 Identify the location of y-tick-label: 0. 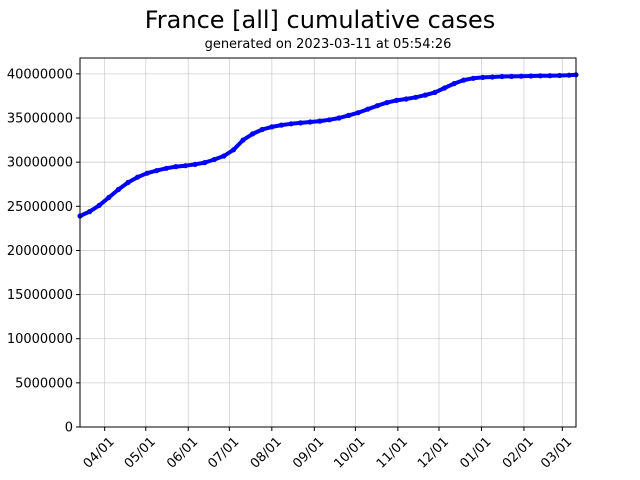
(69, 428).